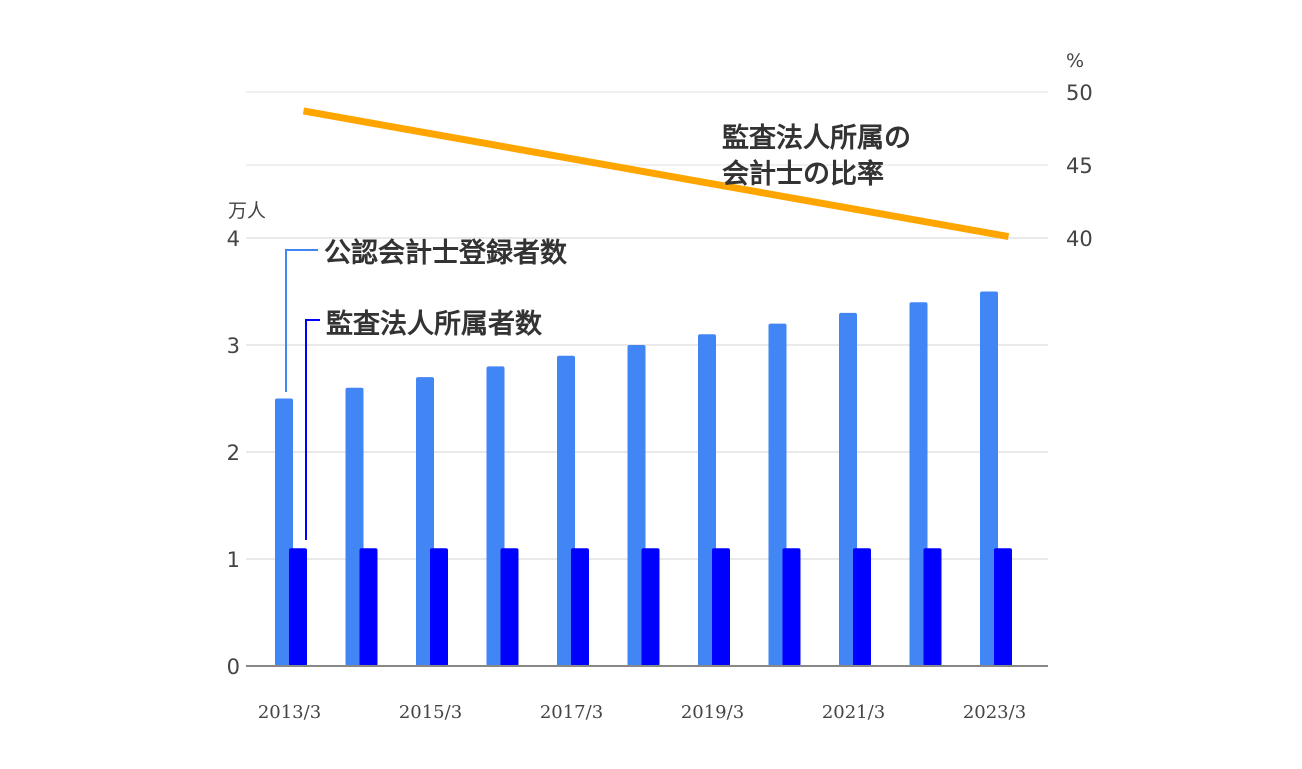 The image size is (1302, 769). What do you see at coordinates (233, 239) in the screenshot?
I see `left-tick-4: 4` at bounding box center [233, 239].